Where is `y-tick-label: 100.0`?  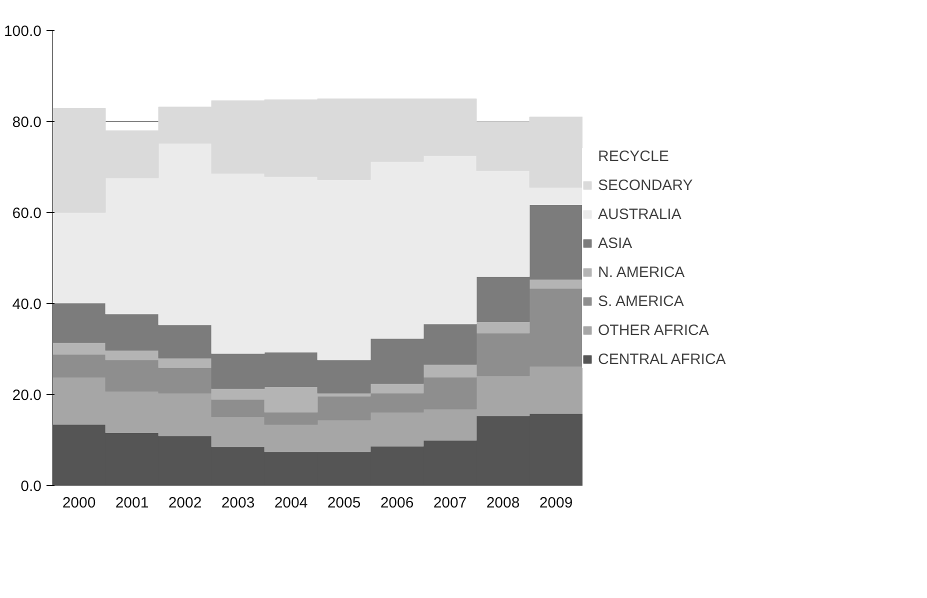
y-tick-label: 100.0 is located at coordinates (23, 31).